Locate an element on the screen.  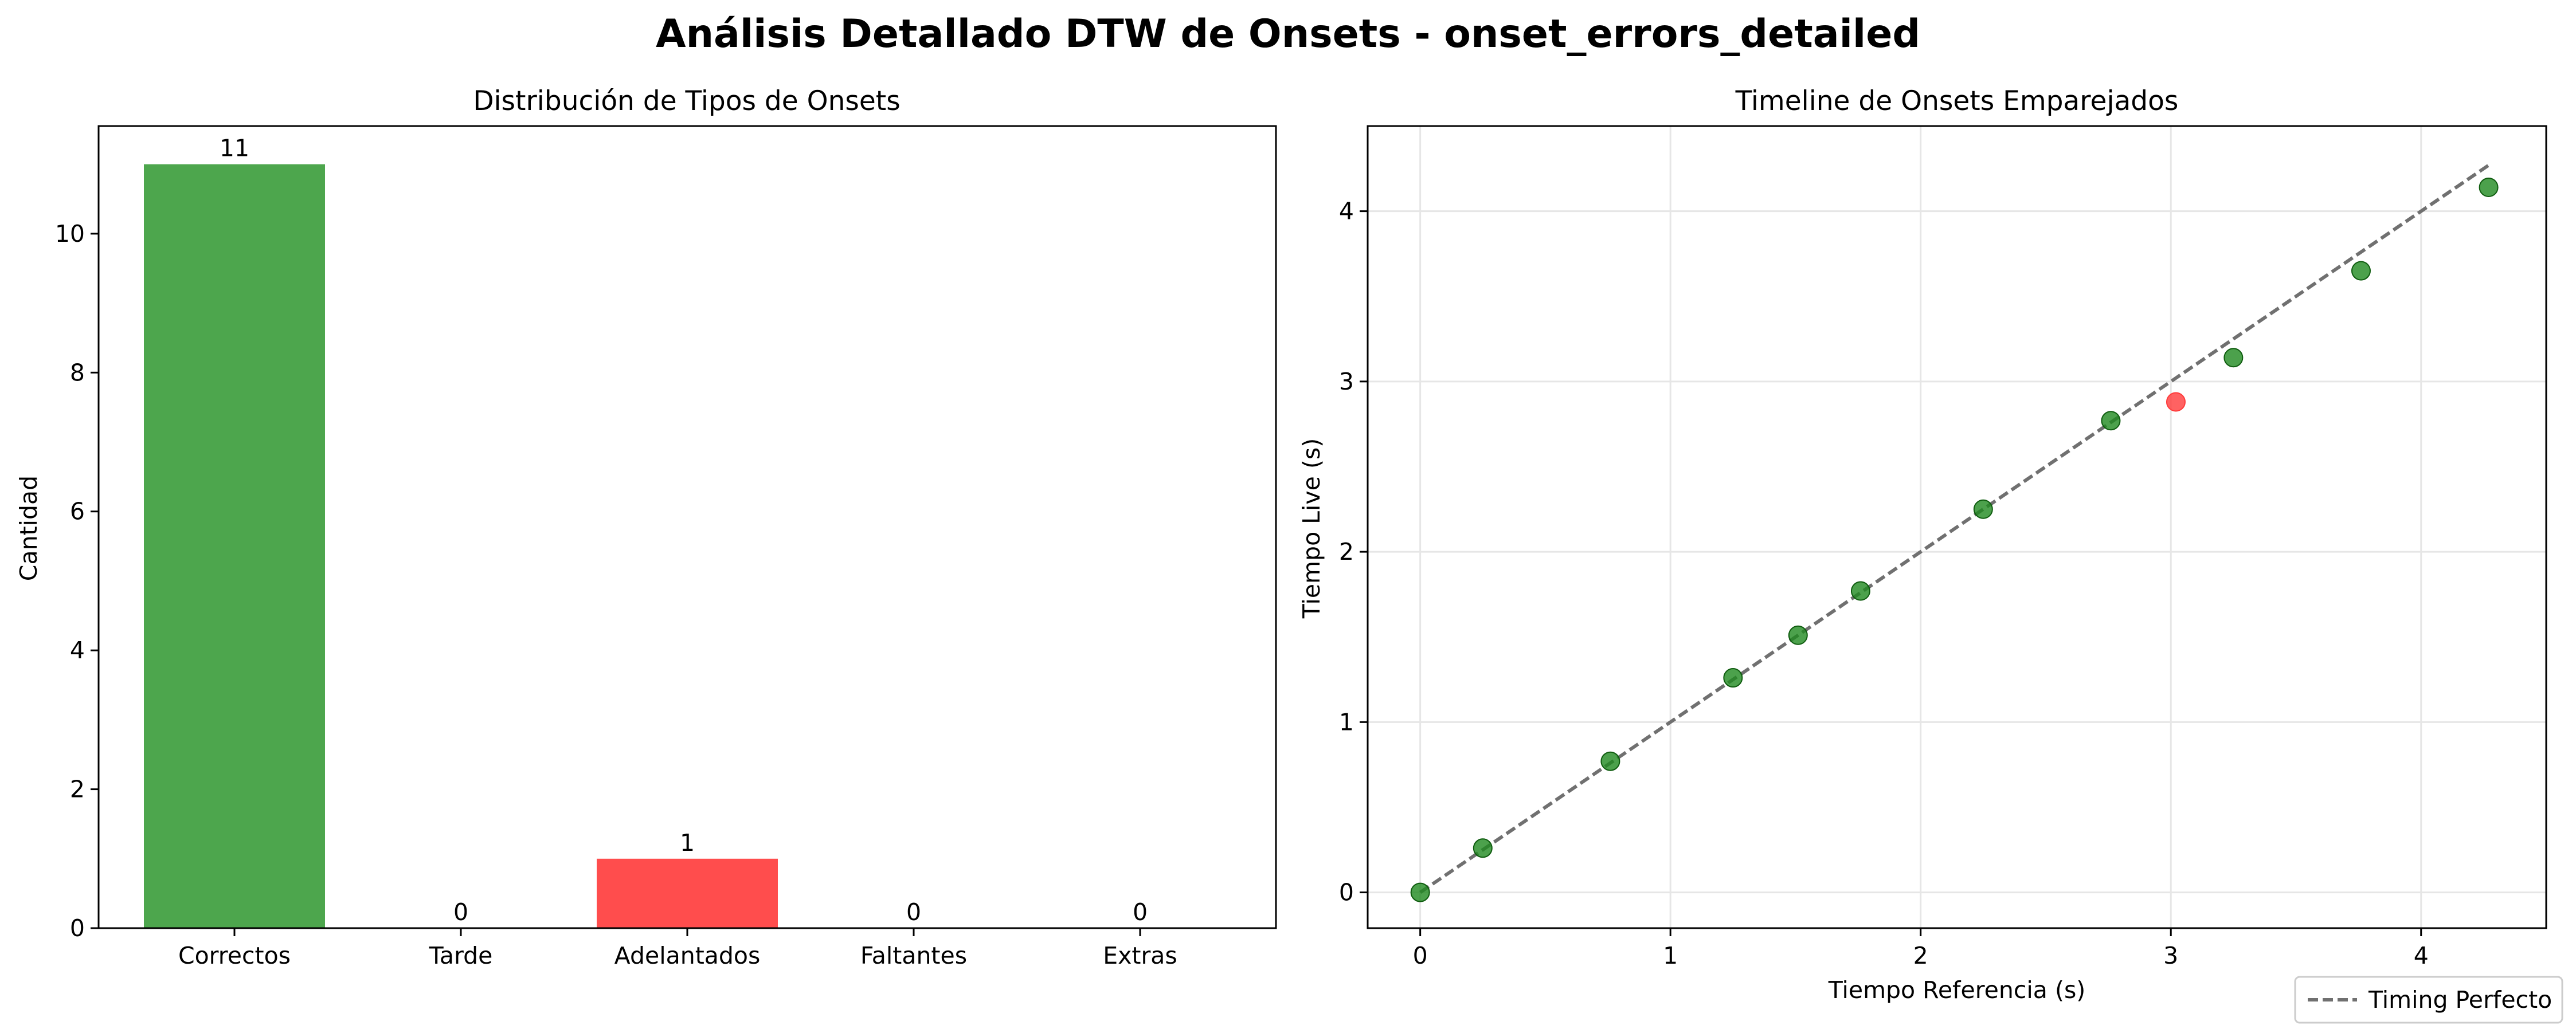
bar-chart-ytick-label: 2 is located at coordinates (77, 789).